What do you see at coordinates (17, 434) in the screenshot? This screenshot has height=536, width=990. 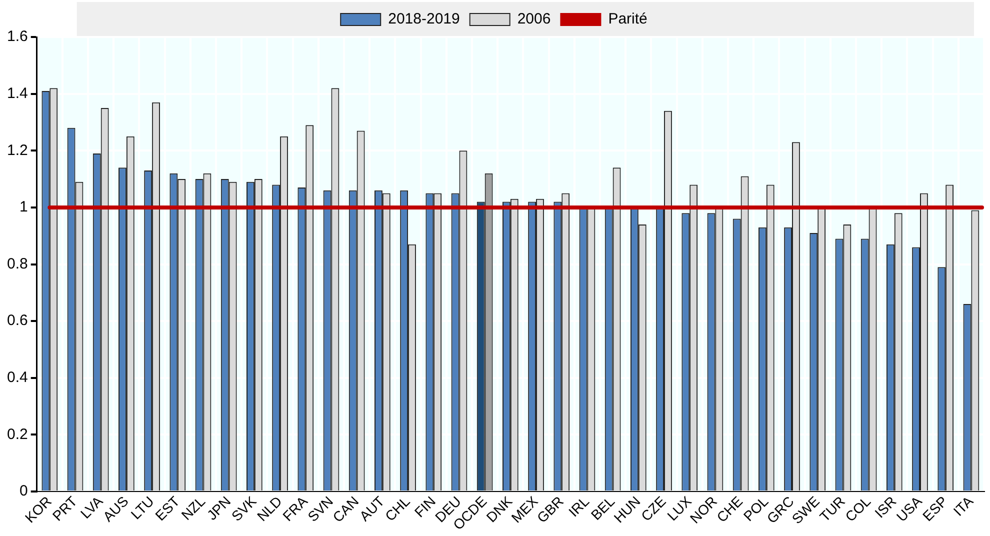 I see `y-tick-label: 0.2` at bounding box center [17, 434].